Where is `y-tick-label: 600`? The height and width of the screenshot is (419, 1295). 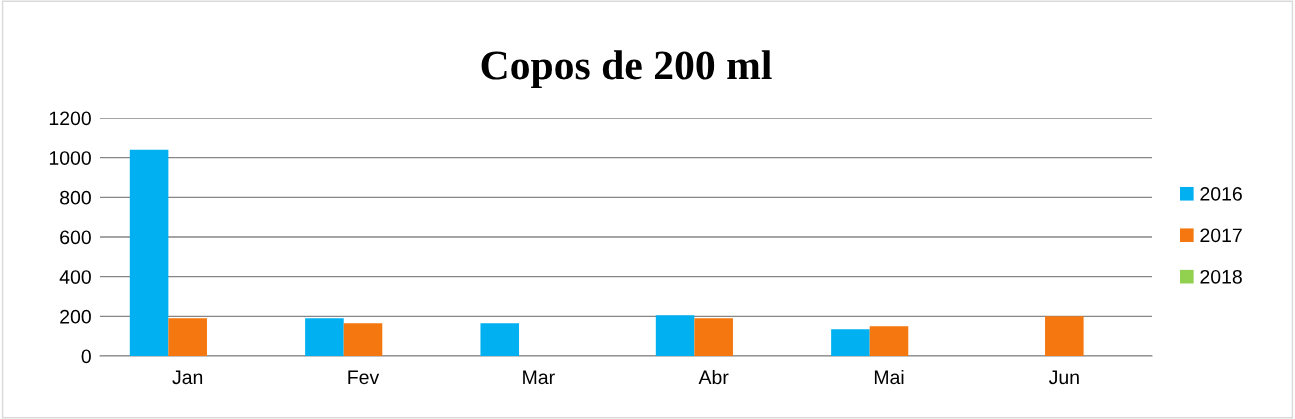
y-tick-label: 600 is located at coordinates (75, 237).